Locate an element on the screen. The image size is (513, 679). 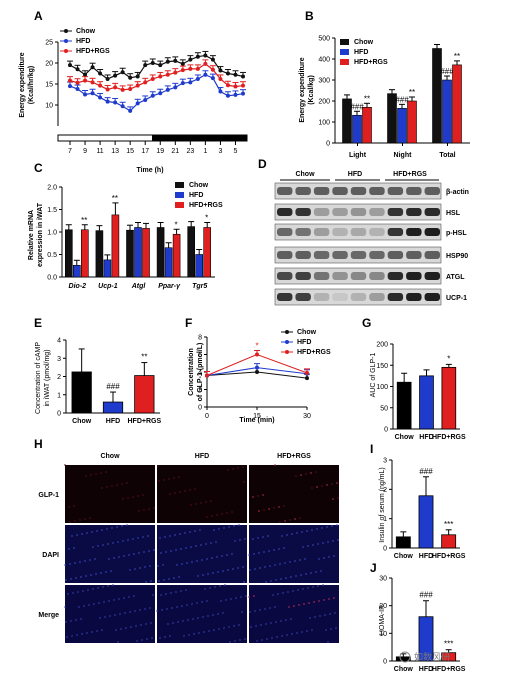
blot-group-labels: Chow HFD HFD+RGS is located at coordinates (359, 176).